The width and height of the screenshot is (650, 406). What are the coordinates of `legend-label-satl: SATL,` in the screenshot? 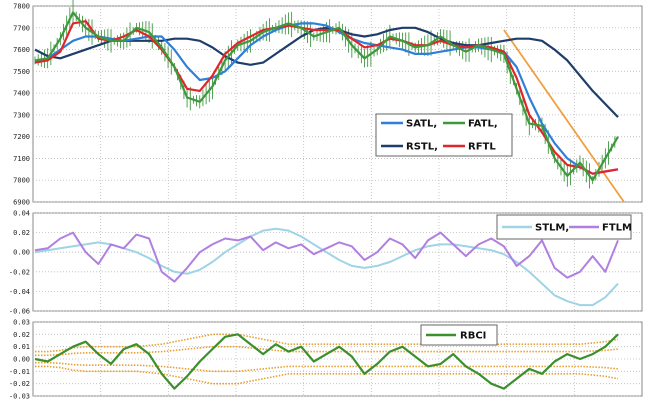 It's located at (421, 124).